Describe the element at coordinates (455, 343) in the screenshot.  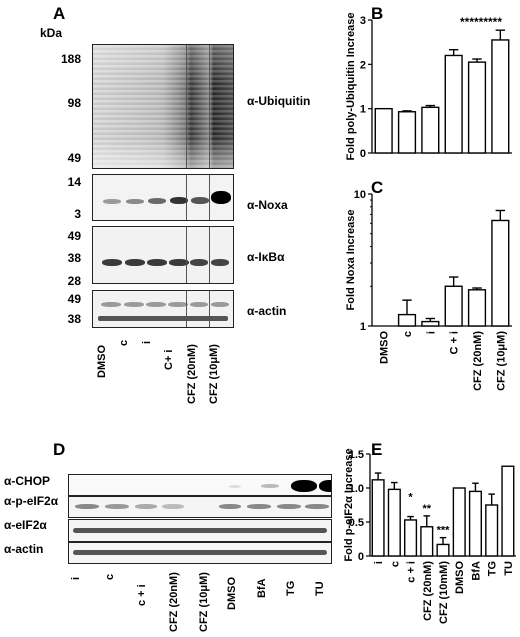
I see `x-tick-label: C + i` at that location.